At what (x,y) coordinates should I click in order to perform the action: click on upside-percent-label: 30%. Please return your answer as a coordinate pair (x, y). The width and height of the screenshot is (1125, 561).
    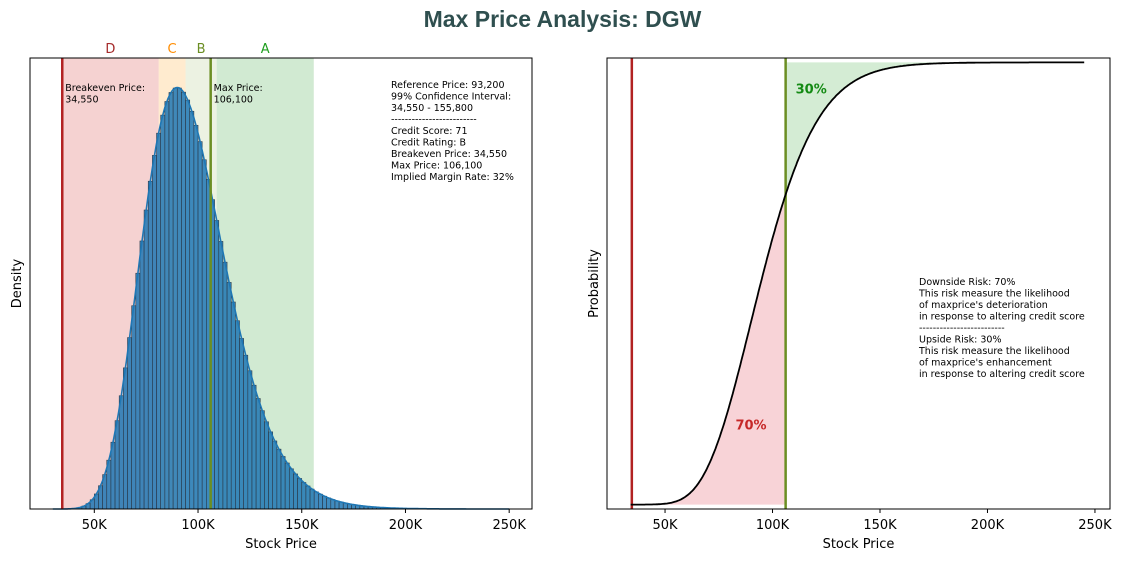
    Looking at the image, I should click on (811, 89).